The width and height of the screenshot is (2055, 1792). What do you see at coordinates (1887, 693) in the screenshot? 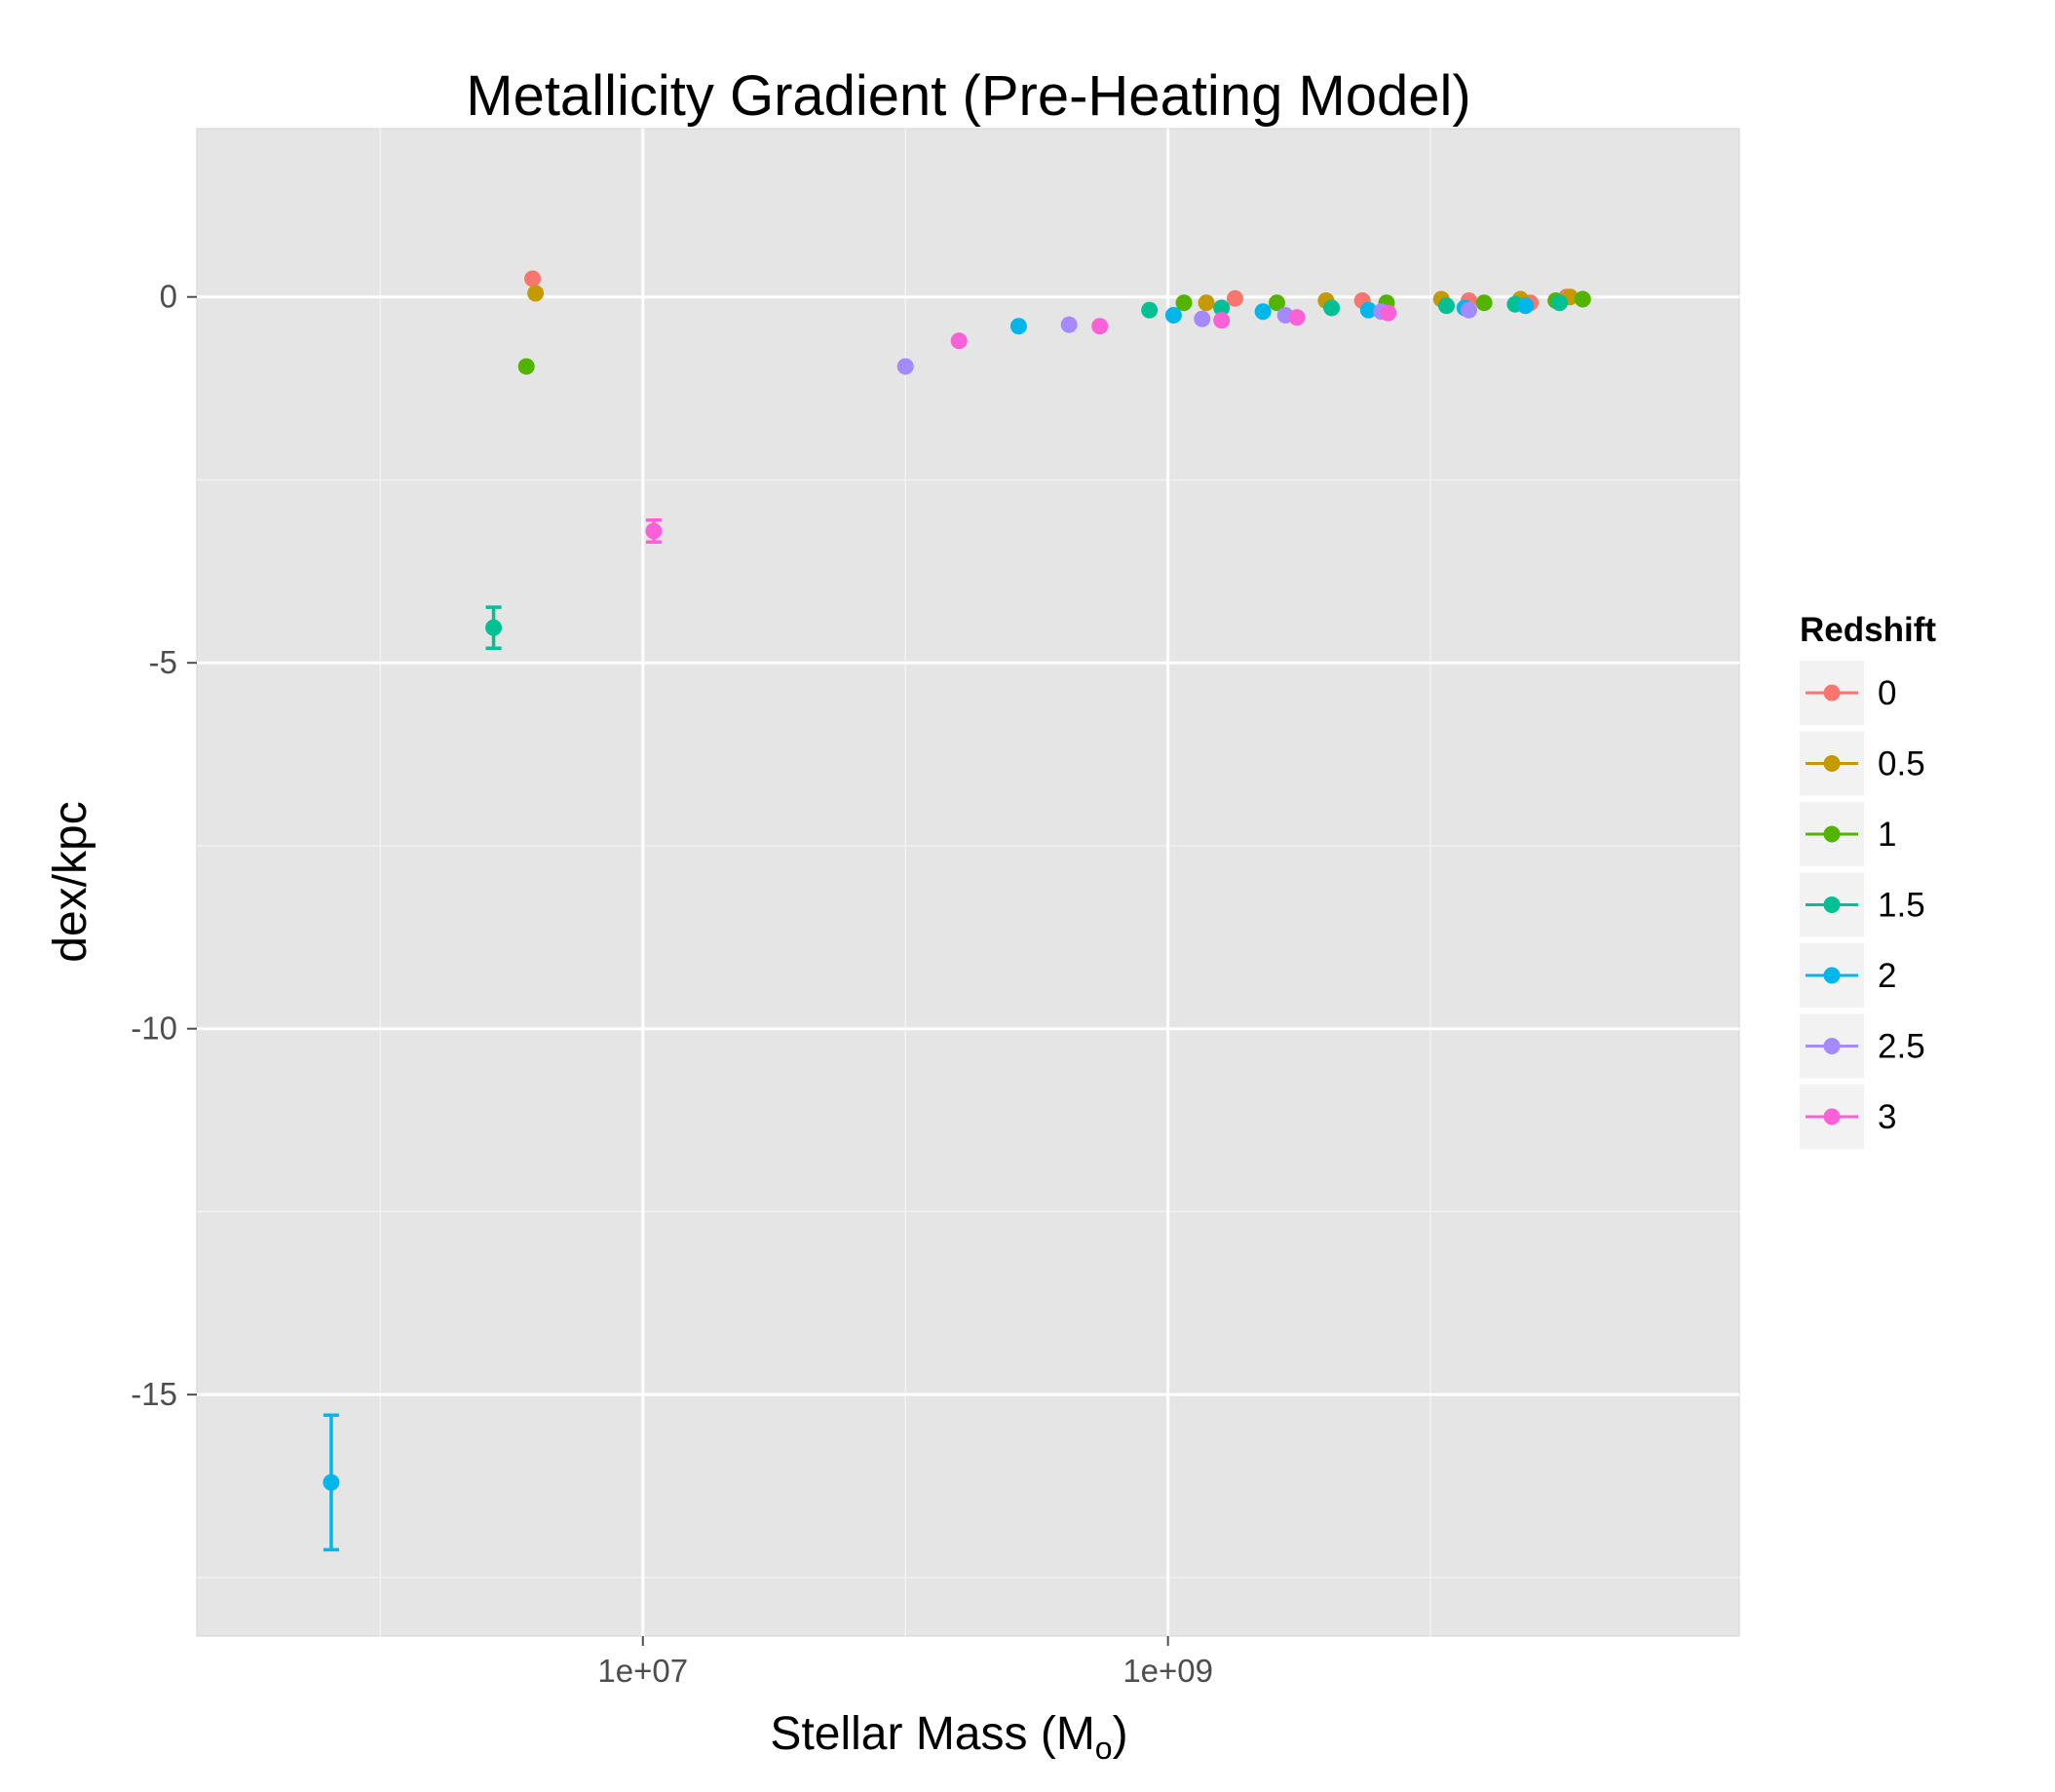
I see `legend-label: 0` at bounding box center [1887, 693].